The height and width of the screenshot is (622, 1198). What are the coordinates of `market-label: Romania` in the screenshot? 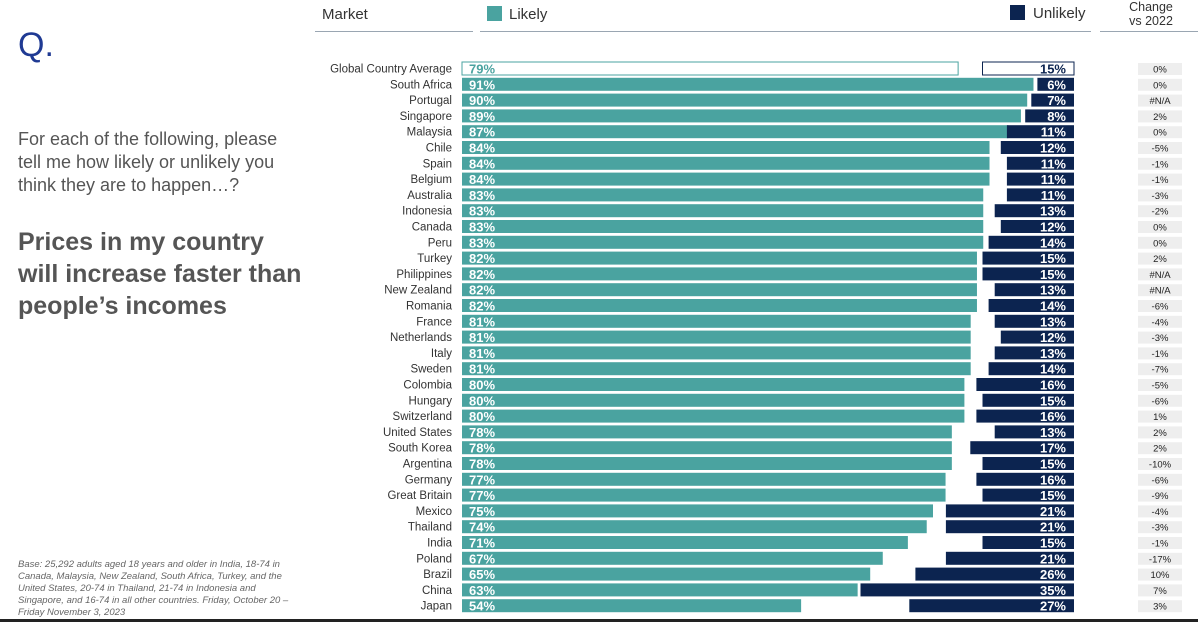 It's located at (429, 307).